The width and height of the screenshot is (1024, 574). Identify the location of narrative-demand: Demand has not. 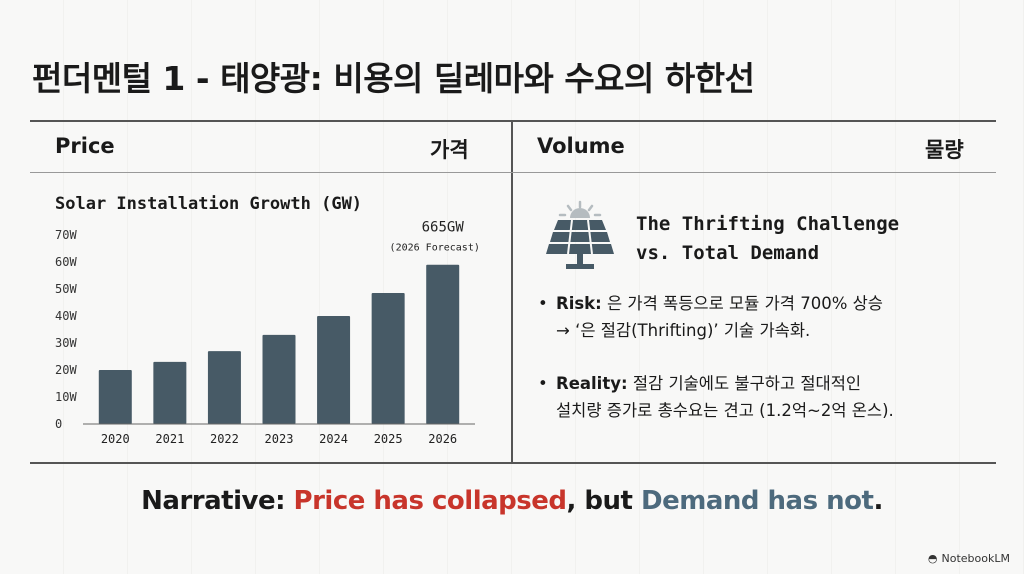
(757, 501).